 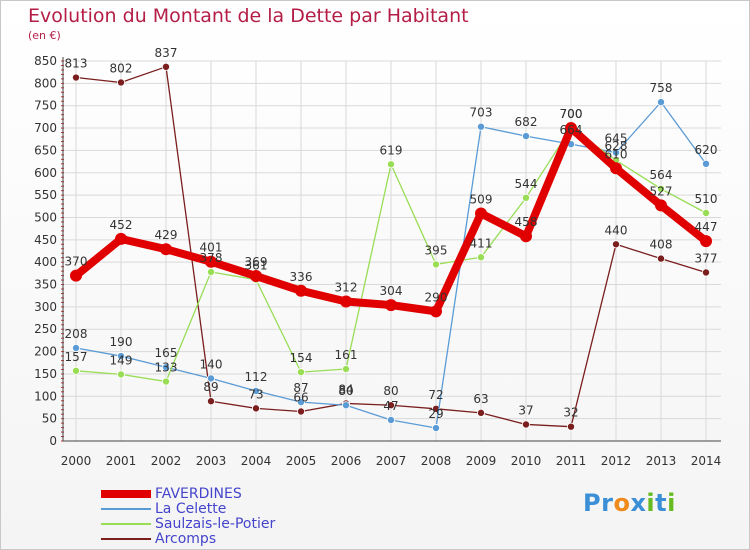 I want to click on y-tick-label: 500, so click(x=45, y=217).